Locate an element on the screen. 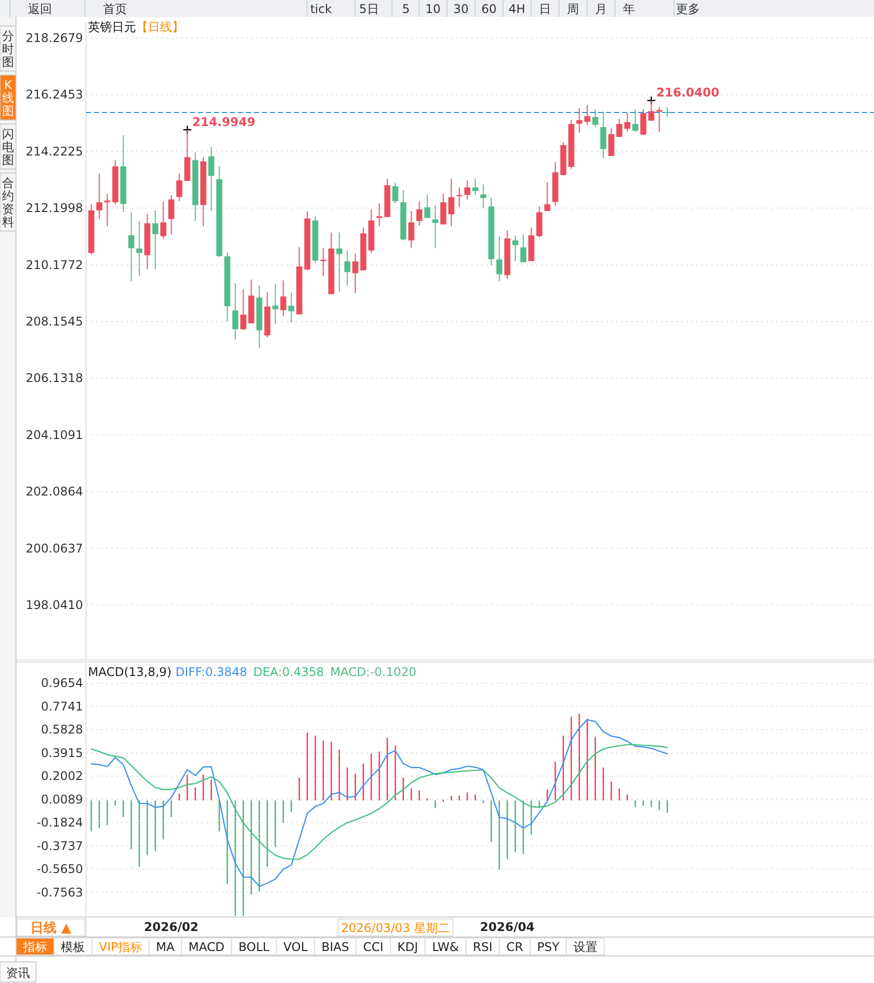  text: CCI is located at coordinates (373, 947).